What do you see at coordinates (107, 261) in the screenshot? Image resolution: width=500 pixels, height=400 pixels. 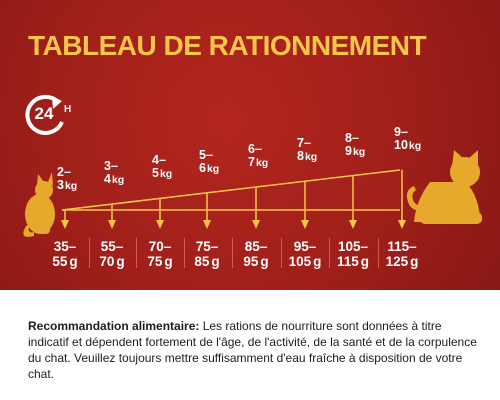 I see `portion-number: 70` at bounding box center [107, 261].